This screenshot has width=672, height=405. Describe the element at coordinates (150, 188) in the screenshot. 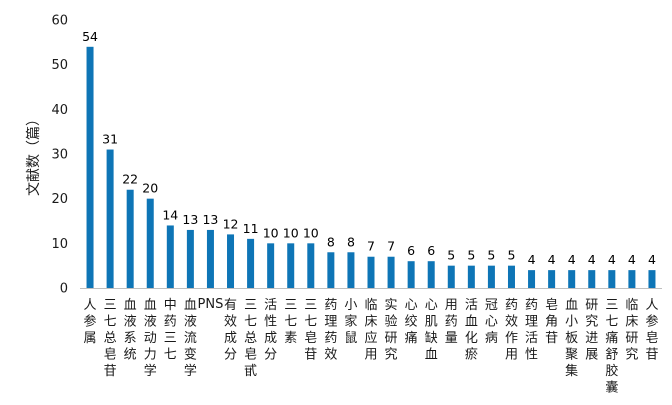

I see `data-label: 20` at that location.